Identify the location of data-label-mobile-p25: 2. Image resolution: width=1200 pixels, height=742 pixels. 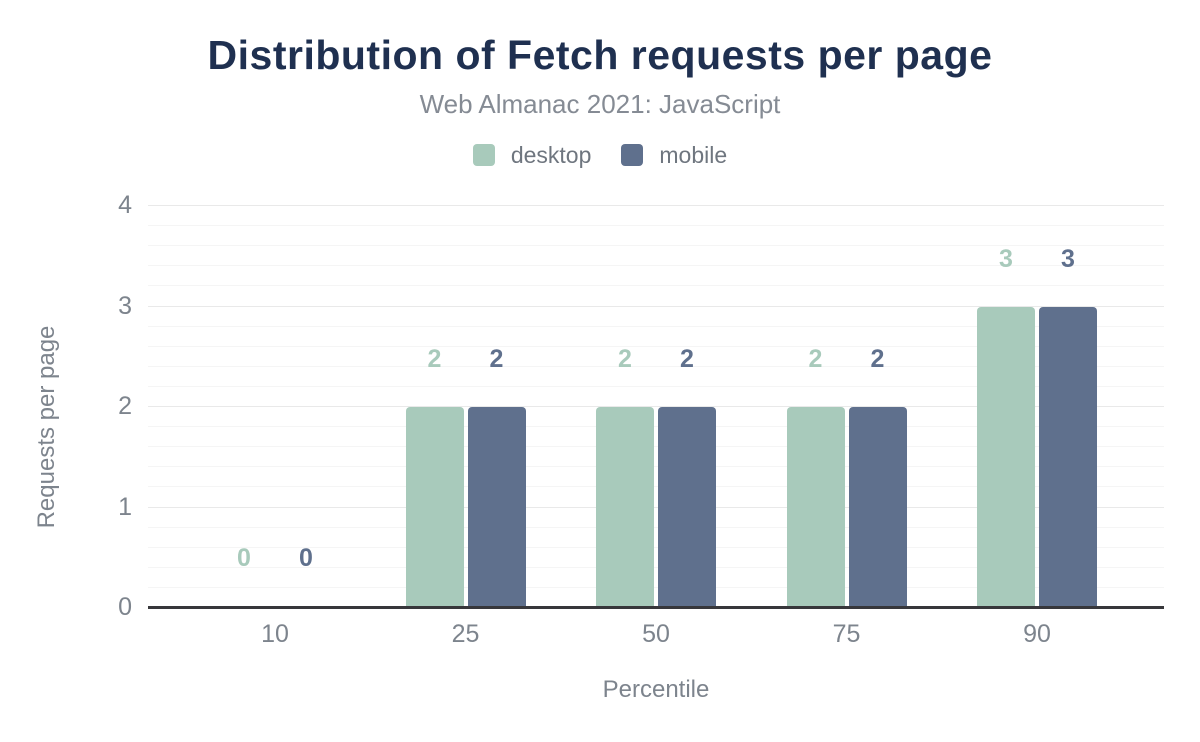
(496, 359).